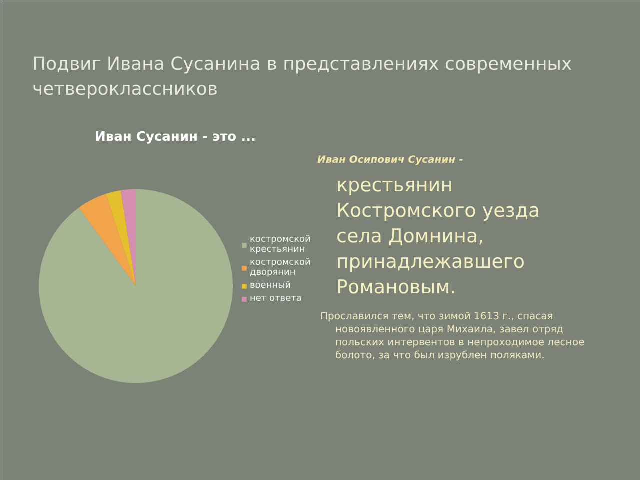 The height and width of the screenshot is (480, 640). What do you see at coordinates (280, 268) in the screenshot?
I see `legend-label: костромской дворянин` at bounding box center [280, 268].